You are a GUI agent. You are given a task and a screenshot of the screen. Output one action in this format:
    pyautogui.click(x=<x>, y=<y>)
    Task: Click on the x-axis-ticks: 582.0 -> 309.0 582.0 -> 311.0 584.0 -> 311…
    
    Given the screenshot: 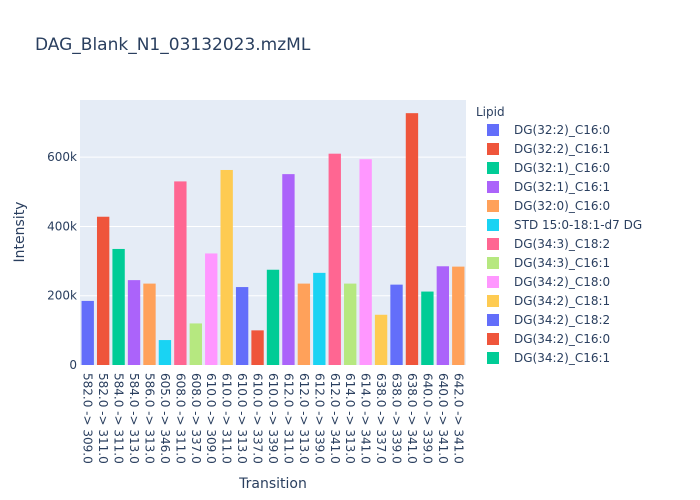 What is the action you would take?
    pyautogui.click(x=273, y=418)
    